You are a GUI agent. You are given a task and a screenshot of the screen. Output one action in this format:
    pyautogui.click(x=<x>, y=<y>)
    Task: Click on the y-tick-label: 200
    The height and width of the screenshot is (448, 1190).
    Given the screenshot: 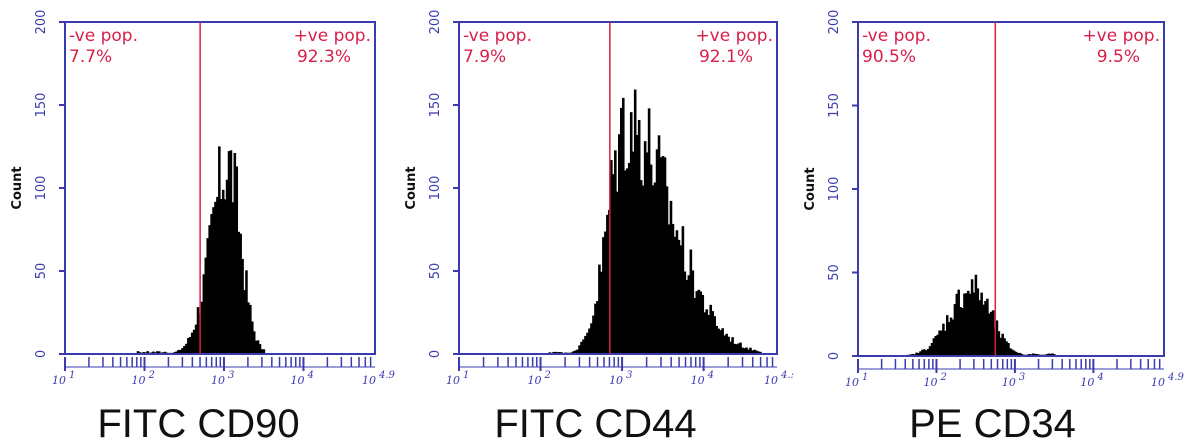 What is the action you would take?
    pyautogui.click(x=435, y=22)
    